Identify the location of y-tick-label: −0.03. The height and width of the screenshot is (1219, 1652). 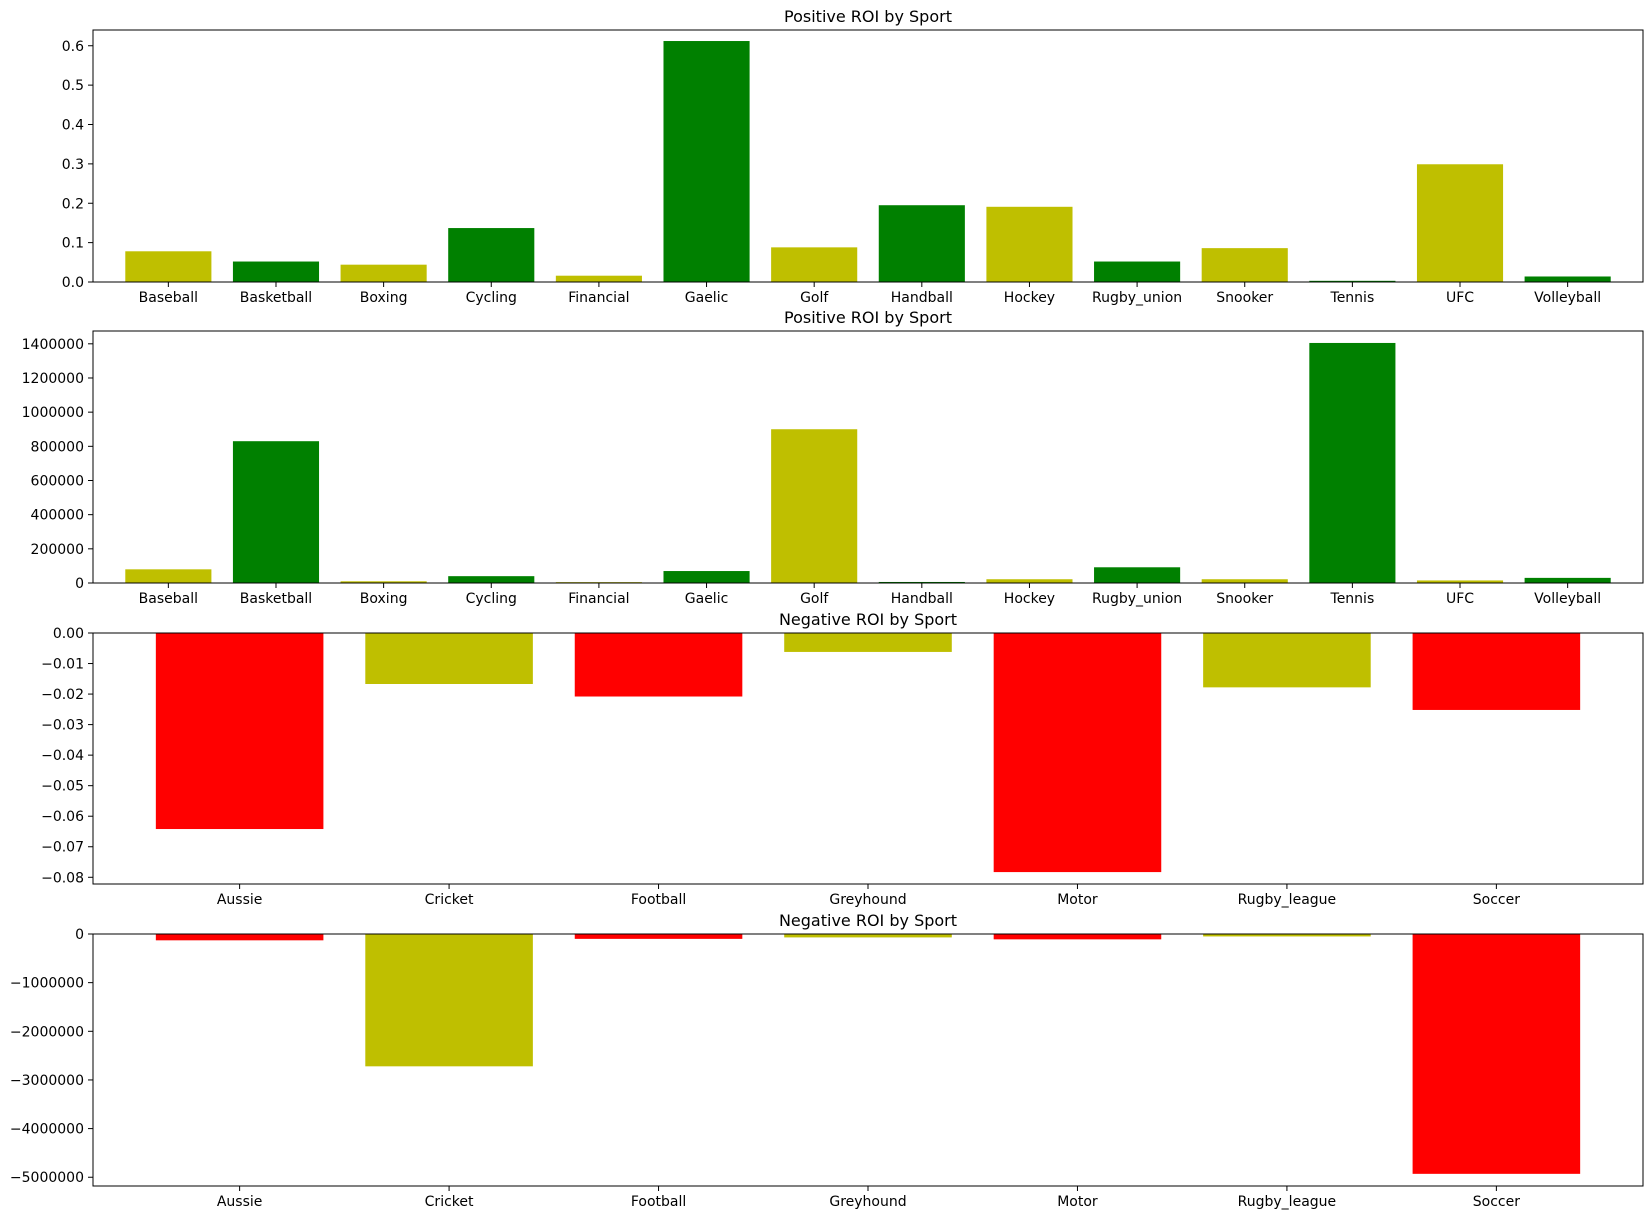
(62, 726).